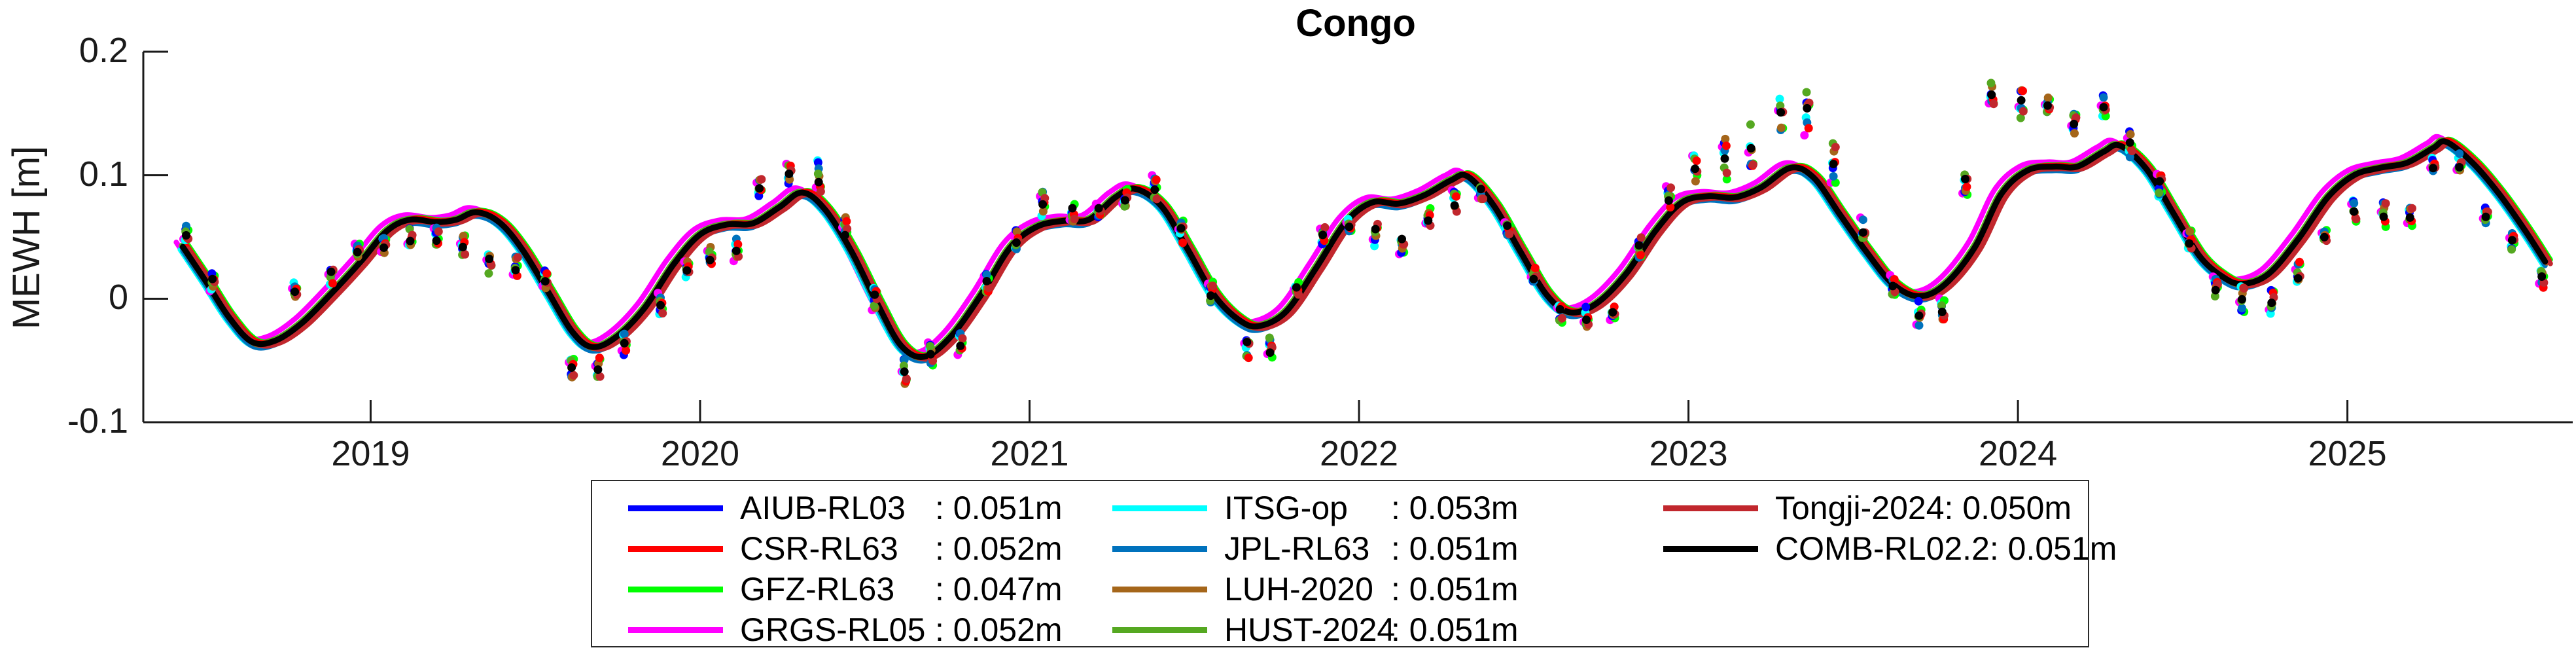  Describe the element at coordinates (999, 589) in the screenshot. I see `legend-series-rms: : 0.047m` at that location.